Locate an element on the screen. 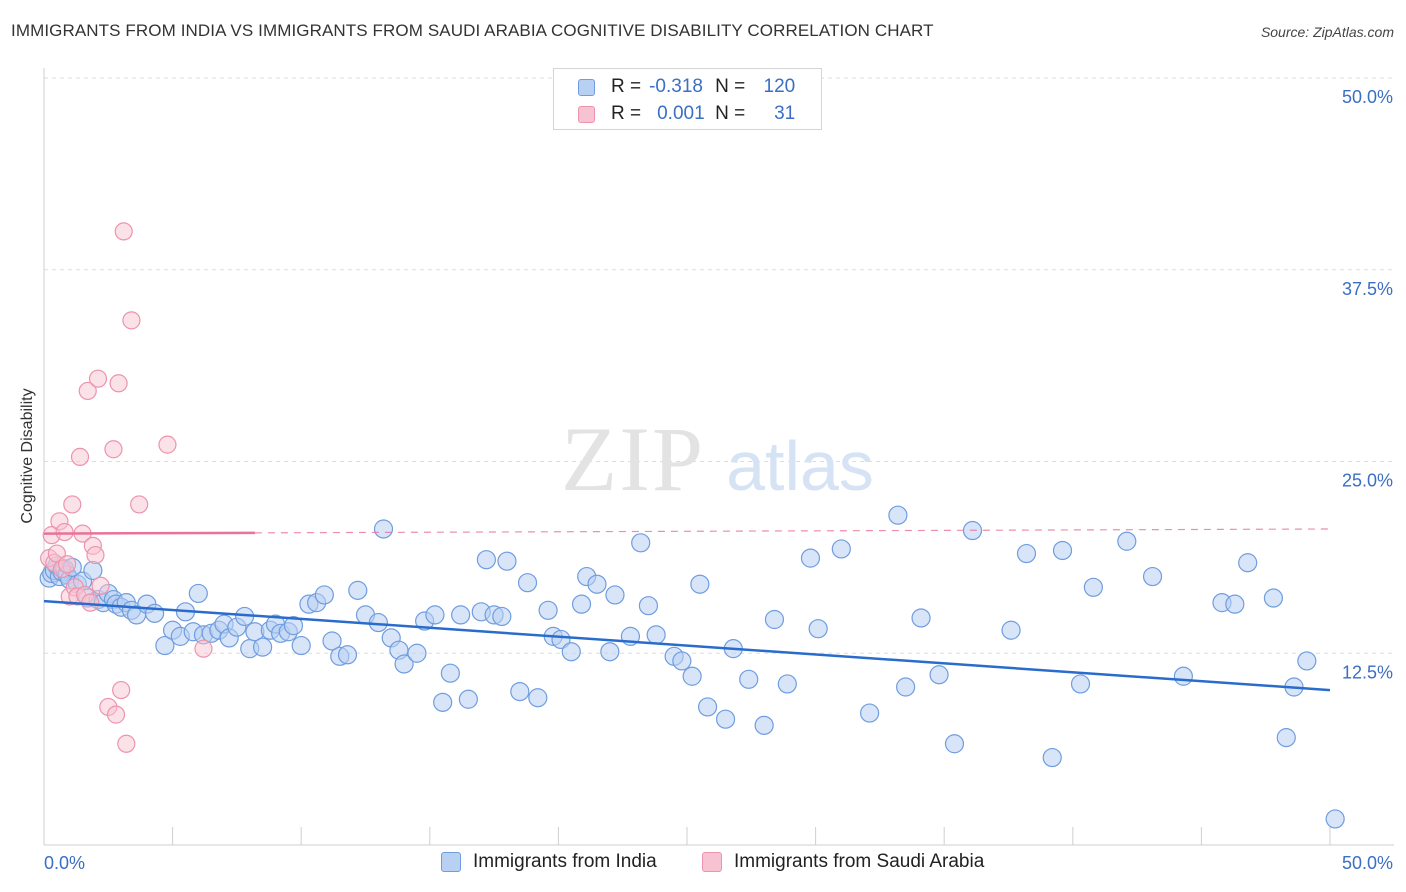 This screenshot has height=892, width=1406. legend-n-value-saudi: 31 is located at coordinates (785, 113).